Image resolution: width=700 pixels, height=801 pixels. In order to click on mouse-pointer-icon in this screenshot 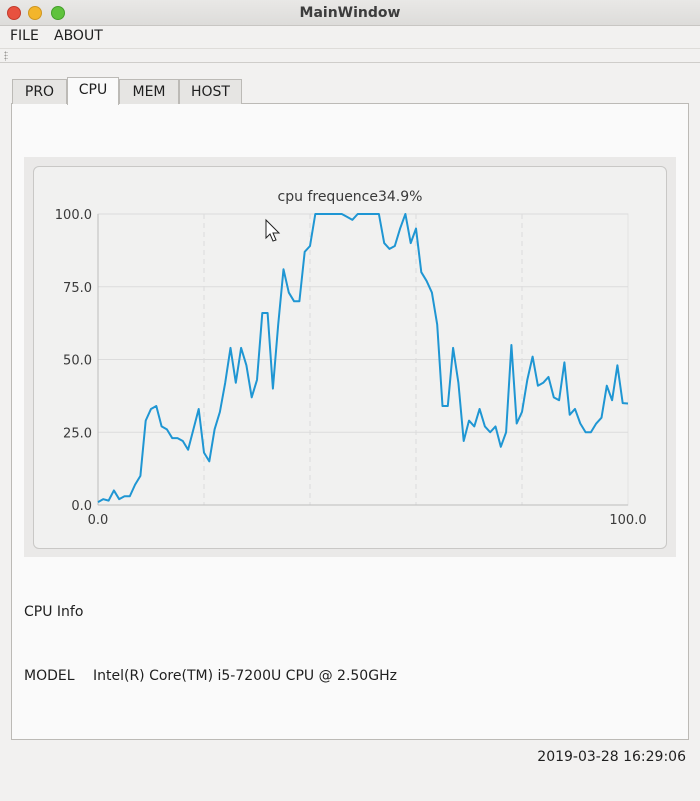, I will do `click(273, 230)`.